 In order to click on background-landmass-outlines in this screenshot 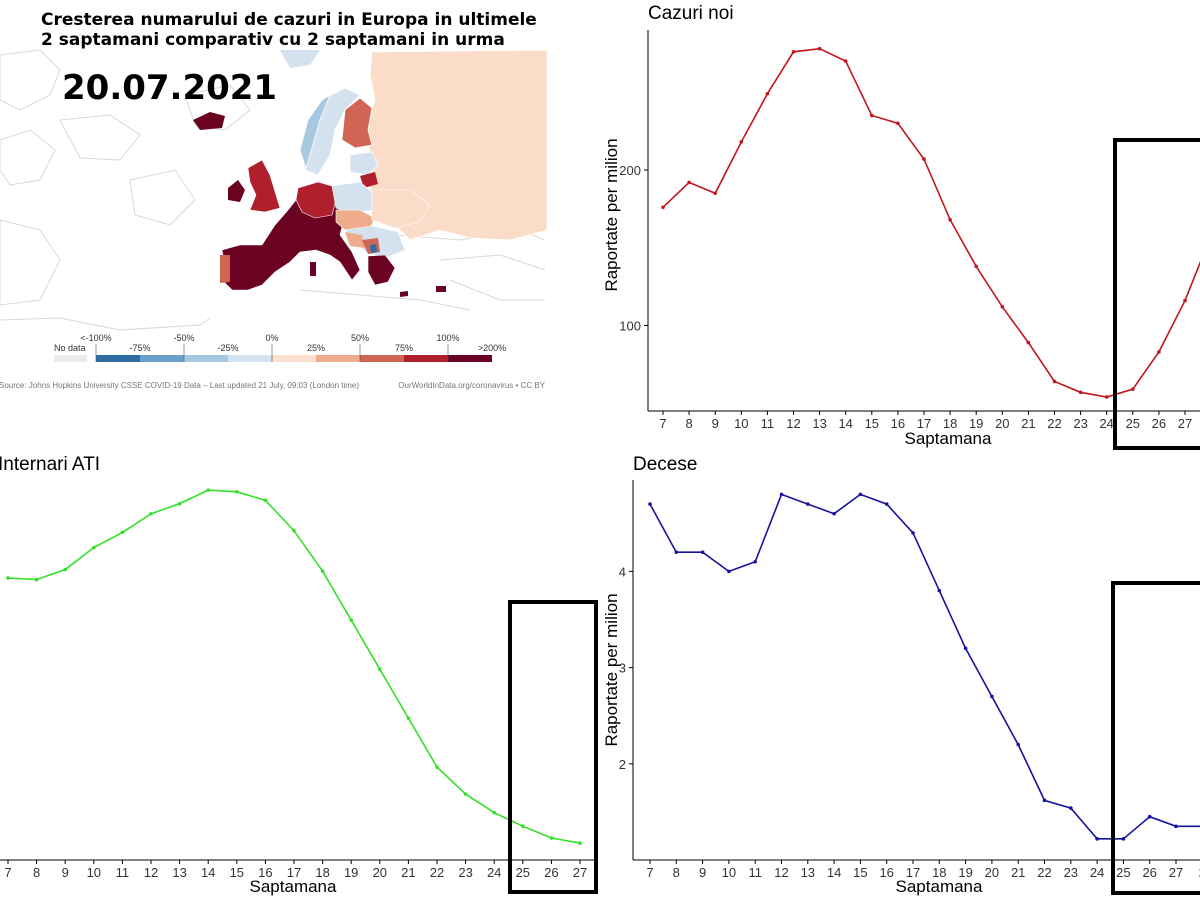, I will do `click(273, 190)`.